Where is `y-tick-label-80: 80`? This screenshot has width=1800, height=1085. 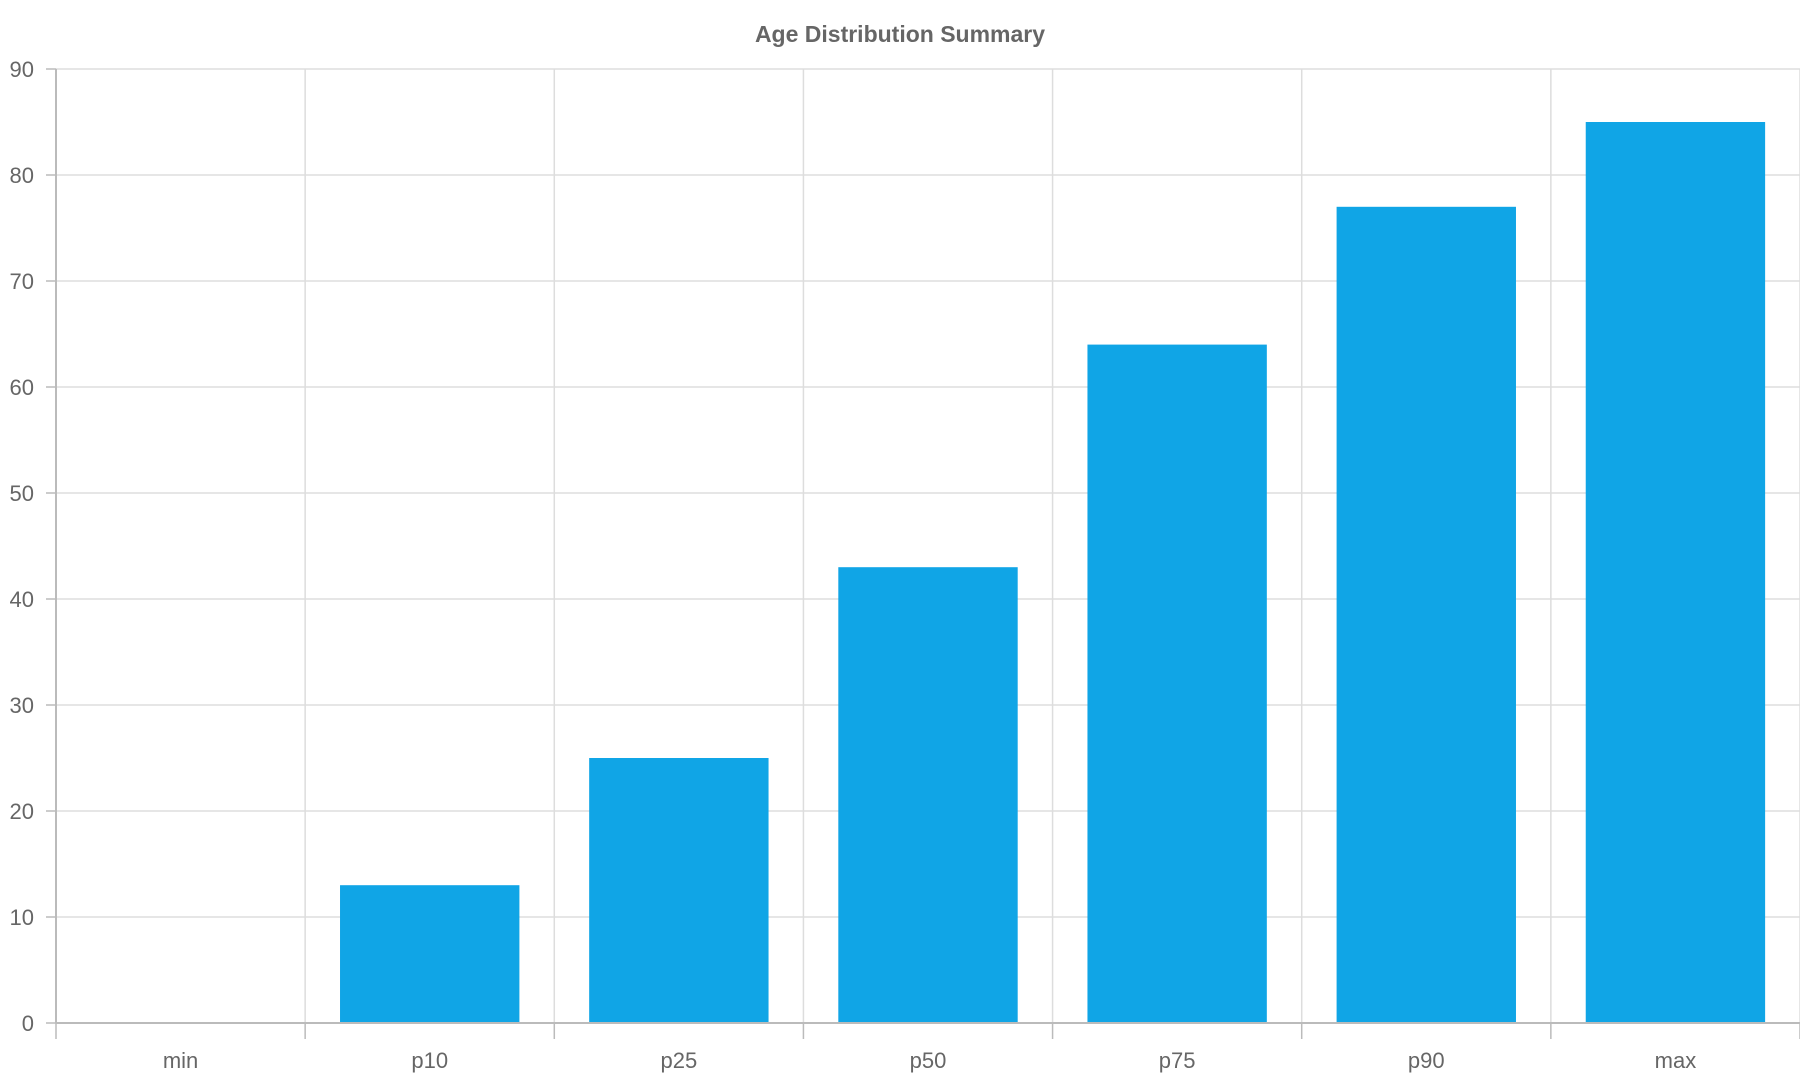 y-tick-label-80: 80 is located at coordinates (22, 175).